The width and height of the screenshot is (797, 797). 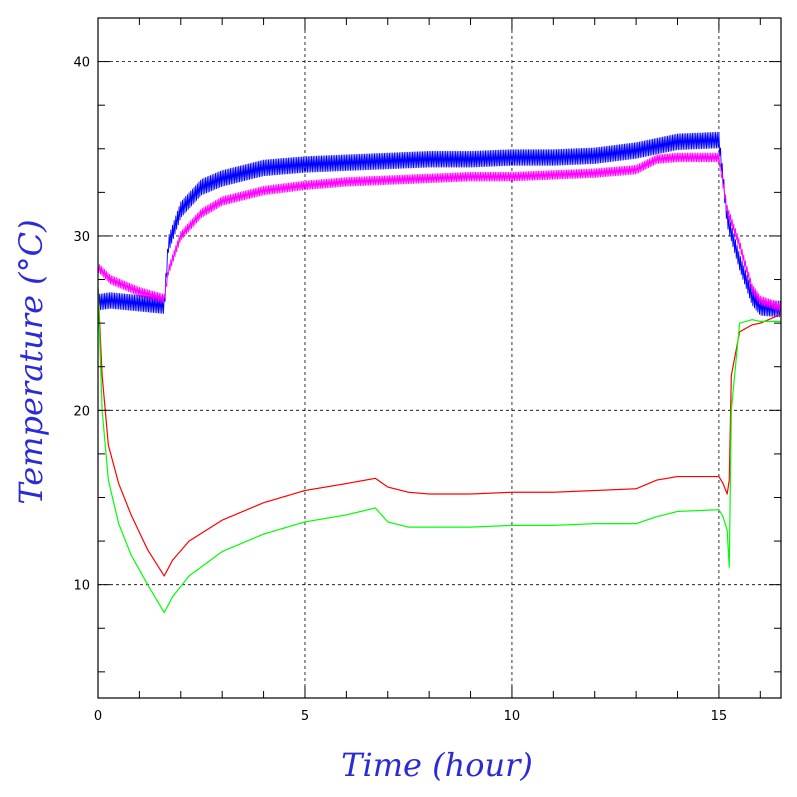 I want to click on x-tick-label: 15, so click(x=719, y=716).